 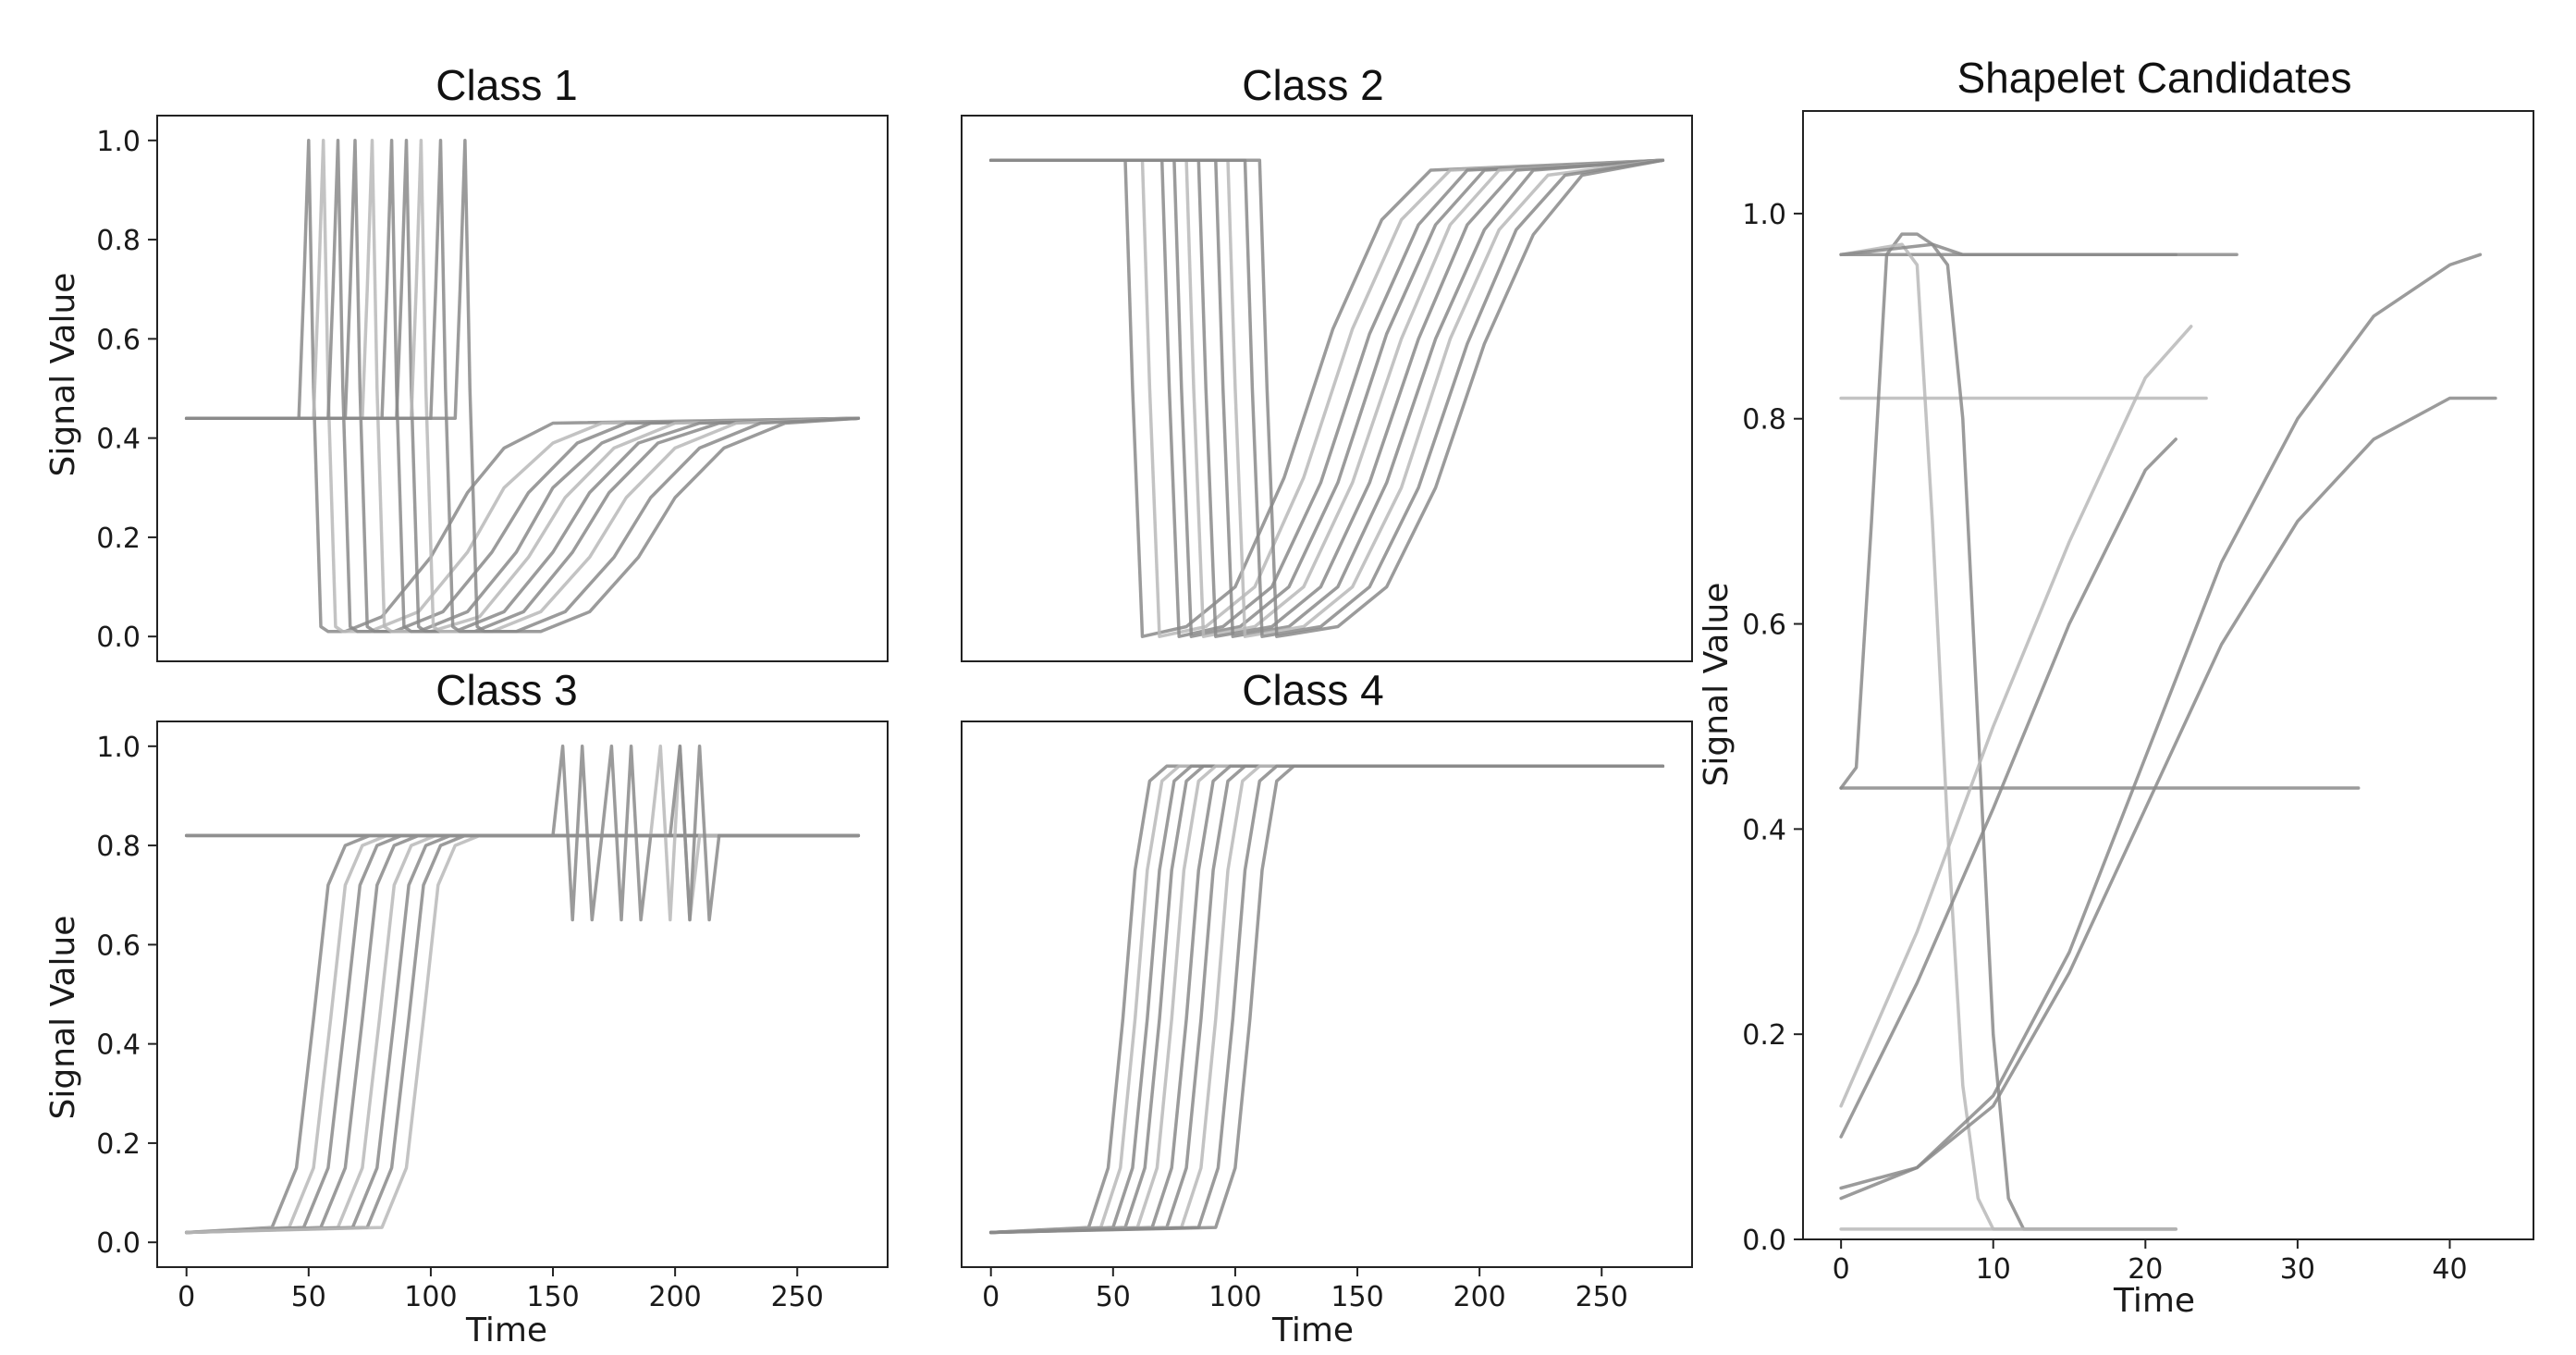 I want to click on panel-class-2: Class 2, so click(x=1327, y=361).